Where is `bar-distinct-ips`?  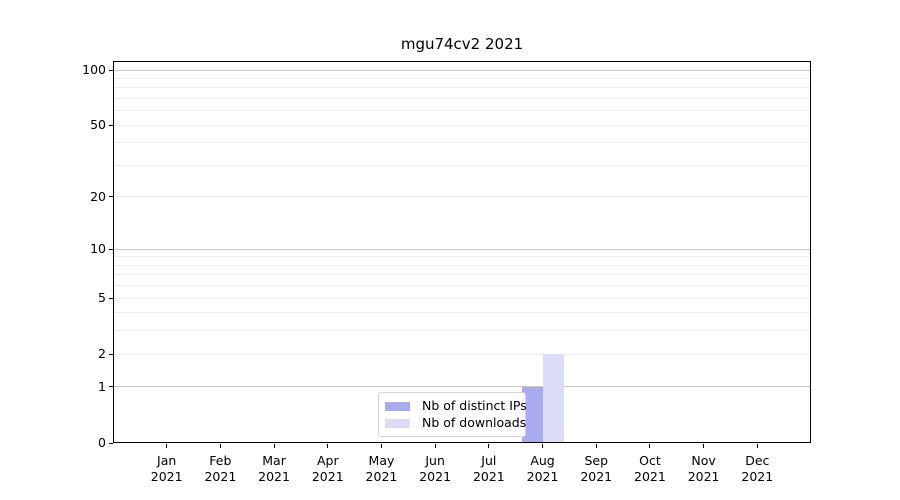 bar-distinct-ips is located at coordinates (532, 414).